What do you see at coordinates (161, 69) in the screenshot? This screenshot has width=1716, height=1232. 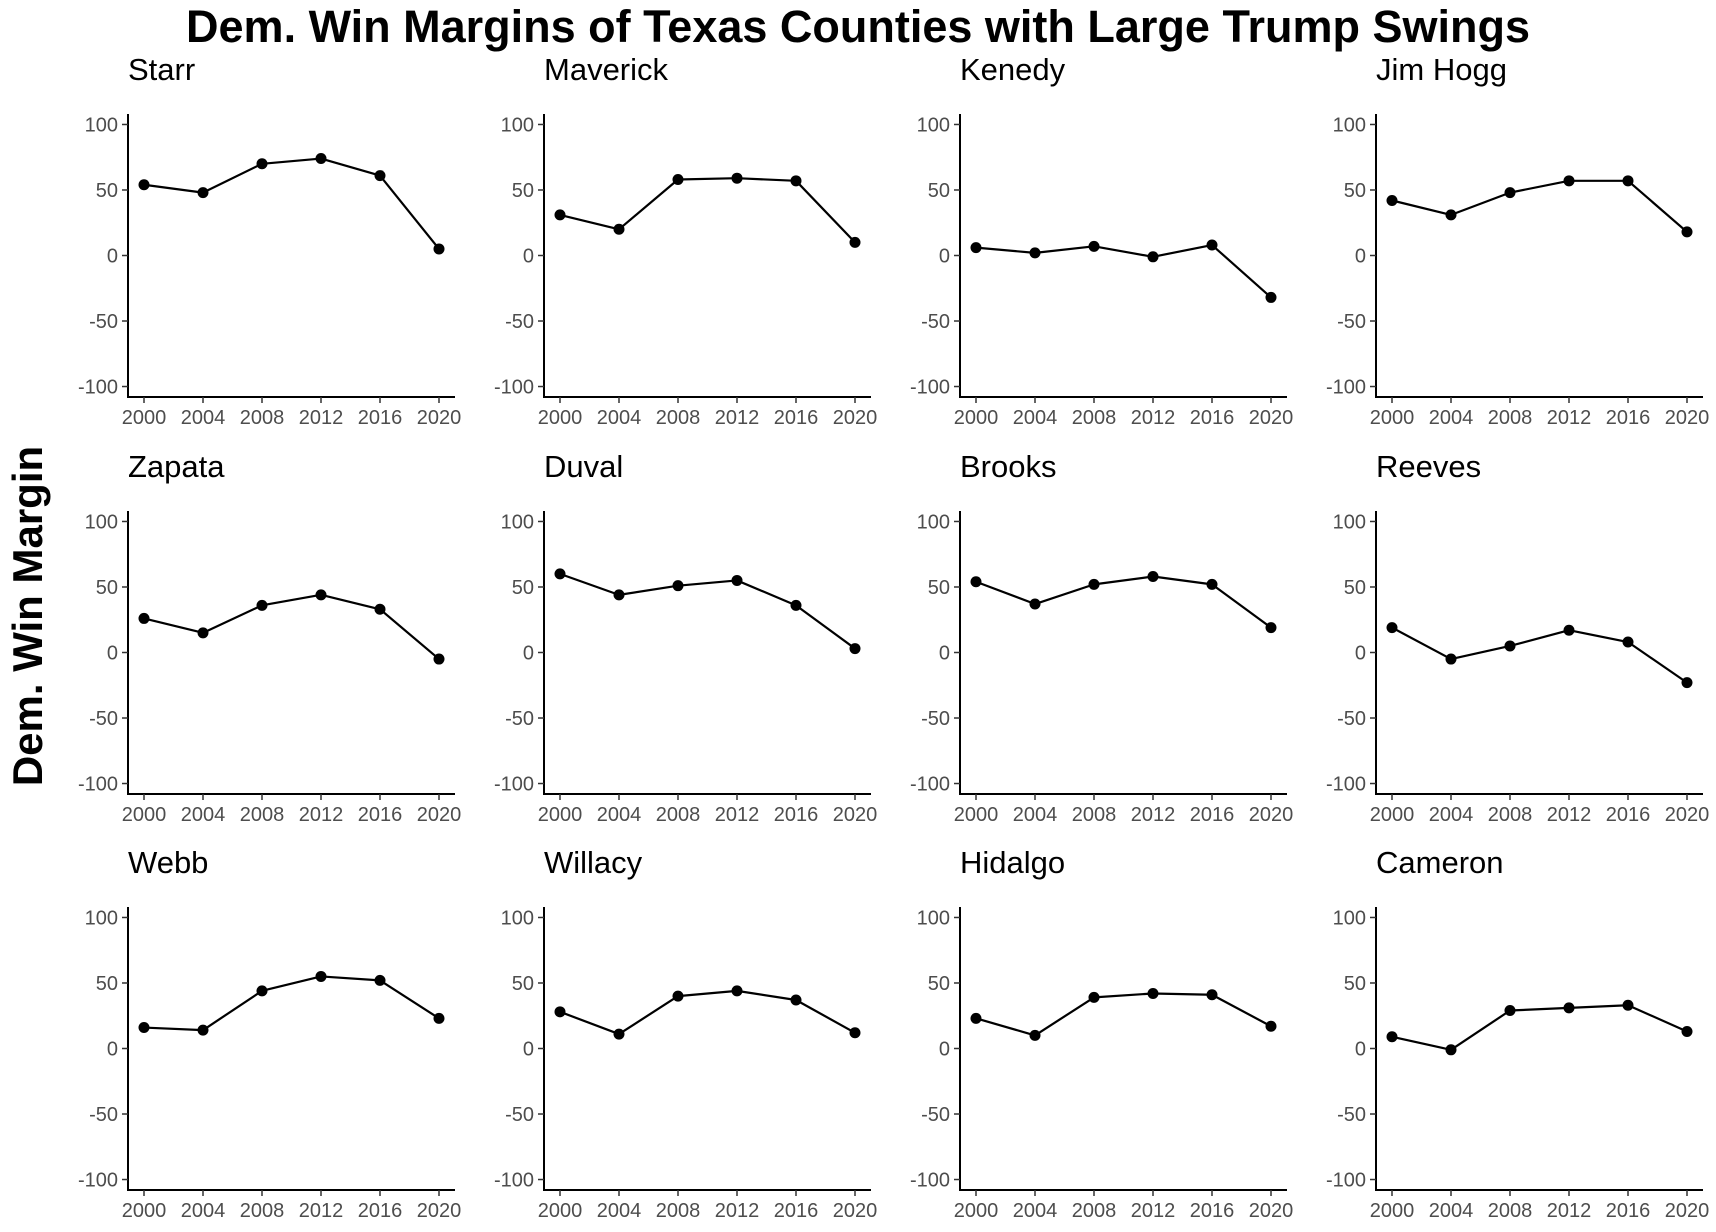 I see `panel-title-starr: Starr` at bounding box center [161, 69].